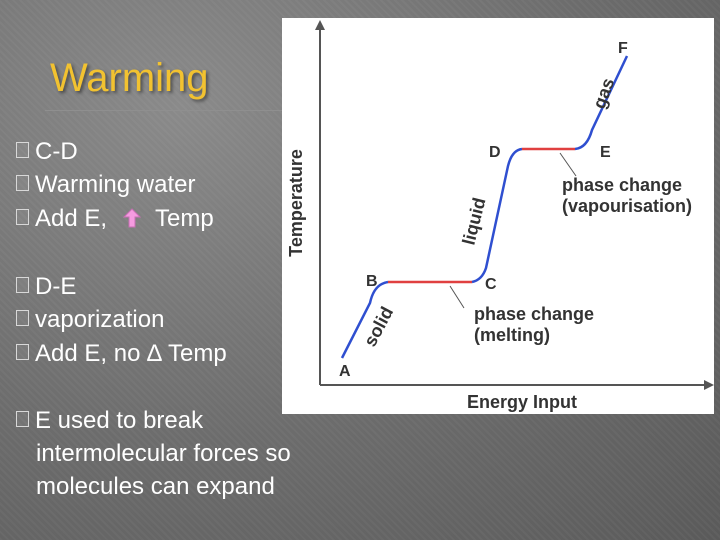 The height and width of the screenshot is (540, 720). What do you see at coordinates (622, 185) in the screenshot?
I see `annotation-vaporisation-line1: phase change` at bounding box center [622, 185].